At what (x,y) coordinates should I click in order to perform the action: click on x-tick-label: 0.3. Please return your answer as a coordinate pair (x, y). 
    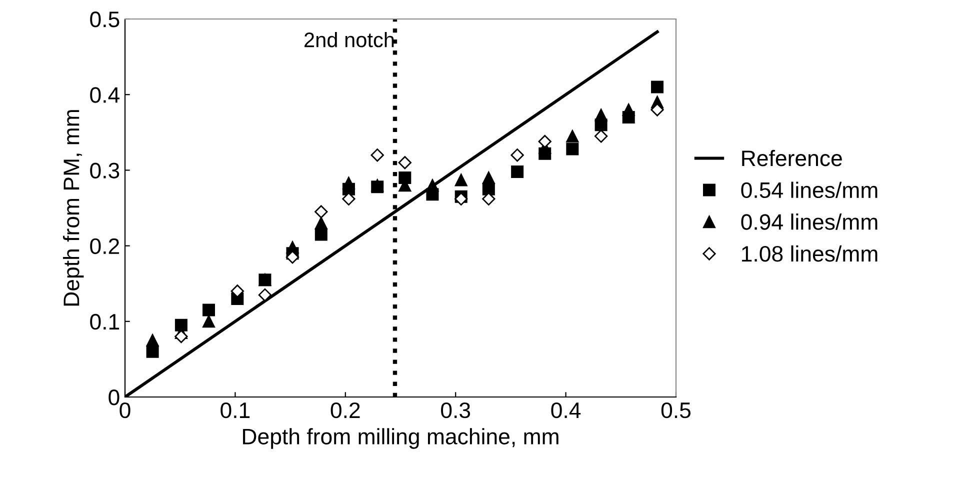
    Looking at the image, I should click on (455, 410).